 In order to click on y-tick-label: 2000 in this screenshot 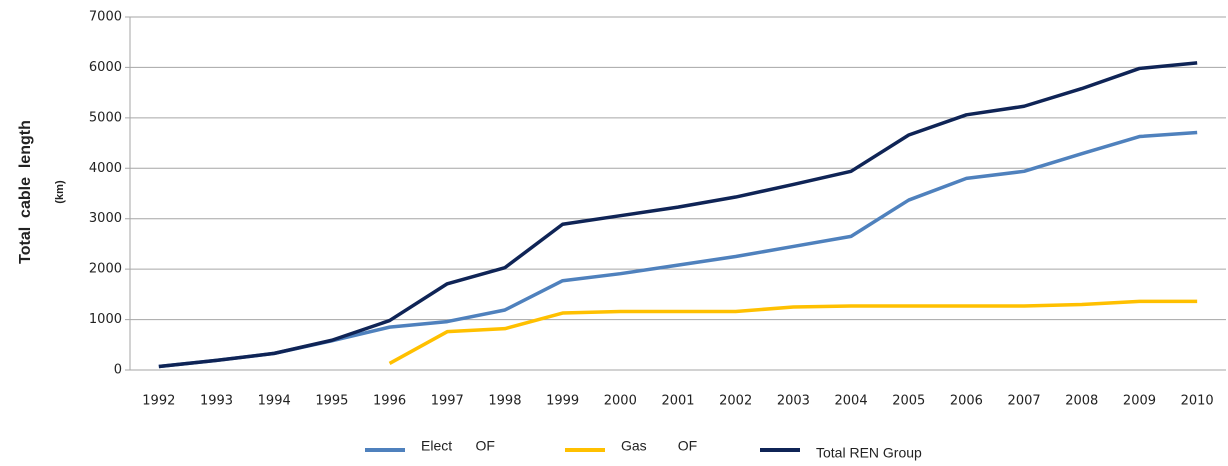, I will do `click(105, 269)`.